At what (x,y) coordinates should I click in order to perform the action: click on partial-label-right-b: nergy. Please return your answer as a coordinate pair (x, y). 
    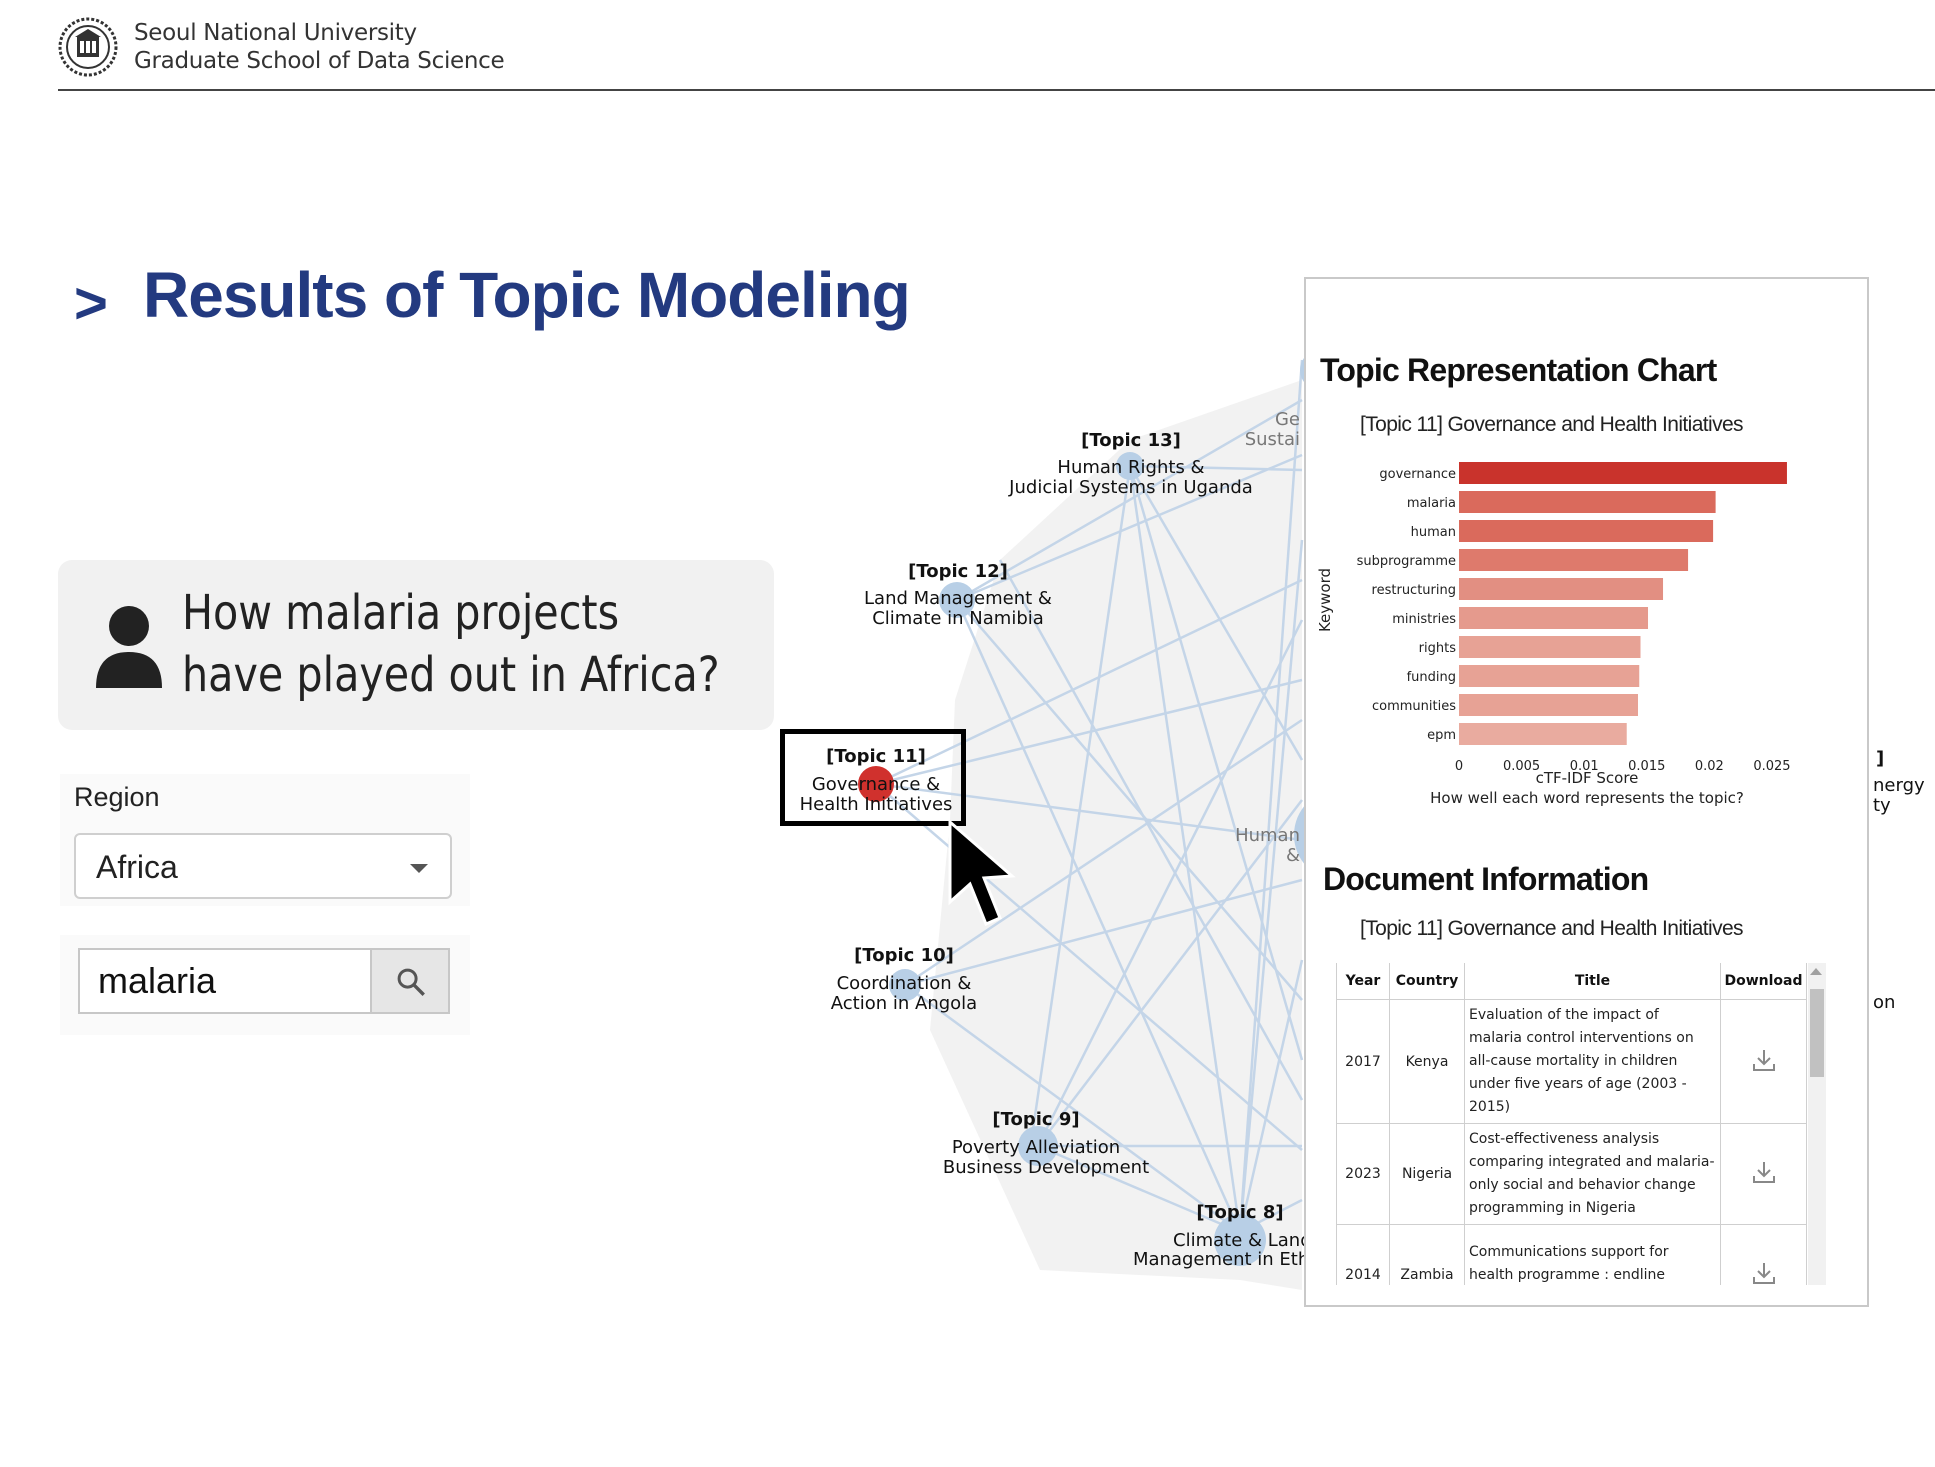
    Looking at the image, I should click on (1899, 785).